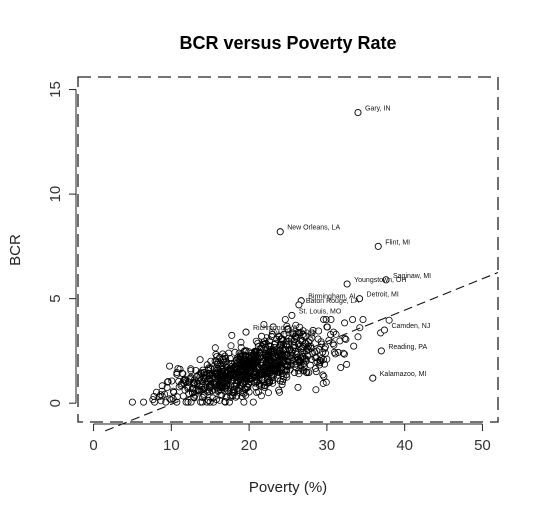  What do you see at coordinates (380, 280) in the screenshot?
I see `point-label: Youngstown, OH` at bounding box center [380, 280].